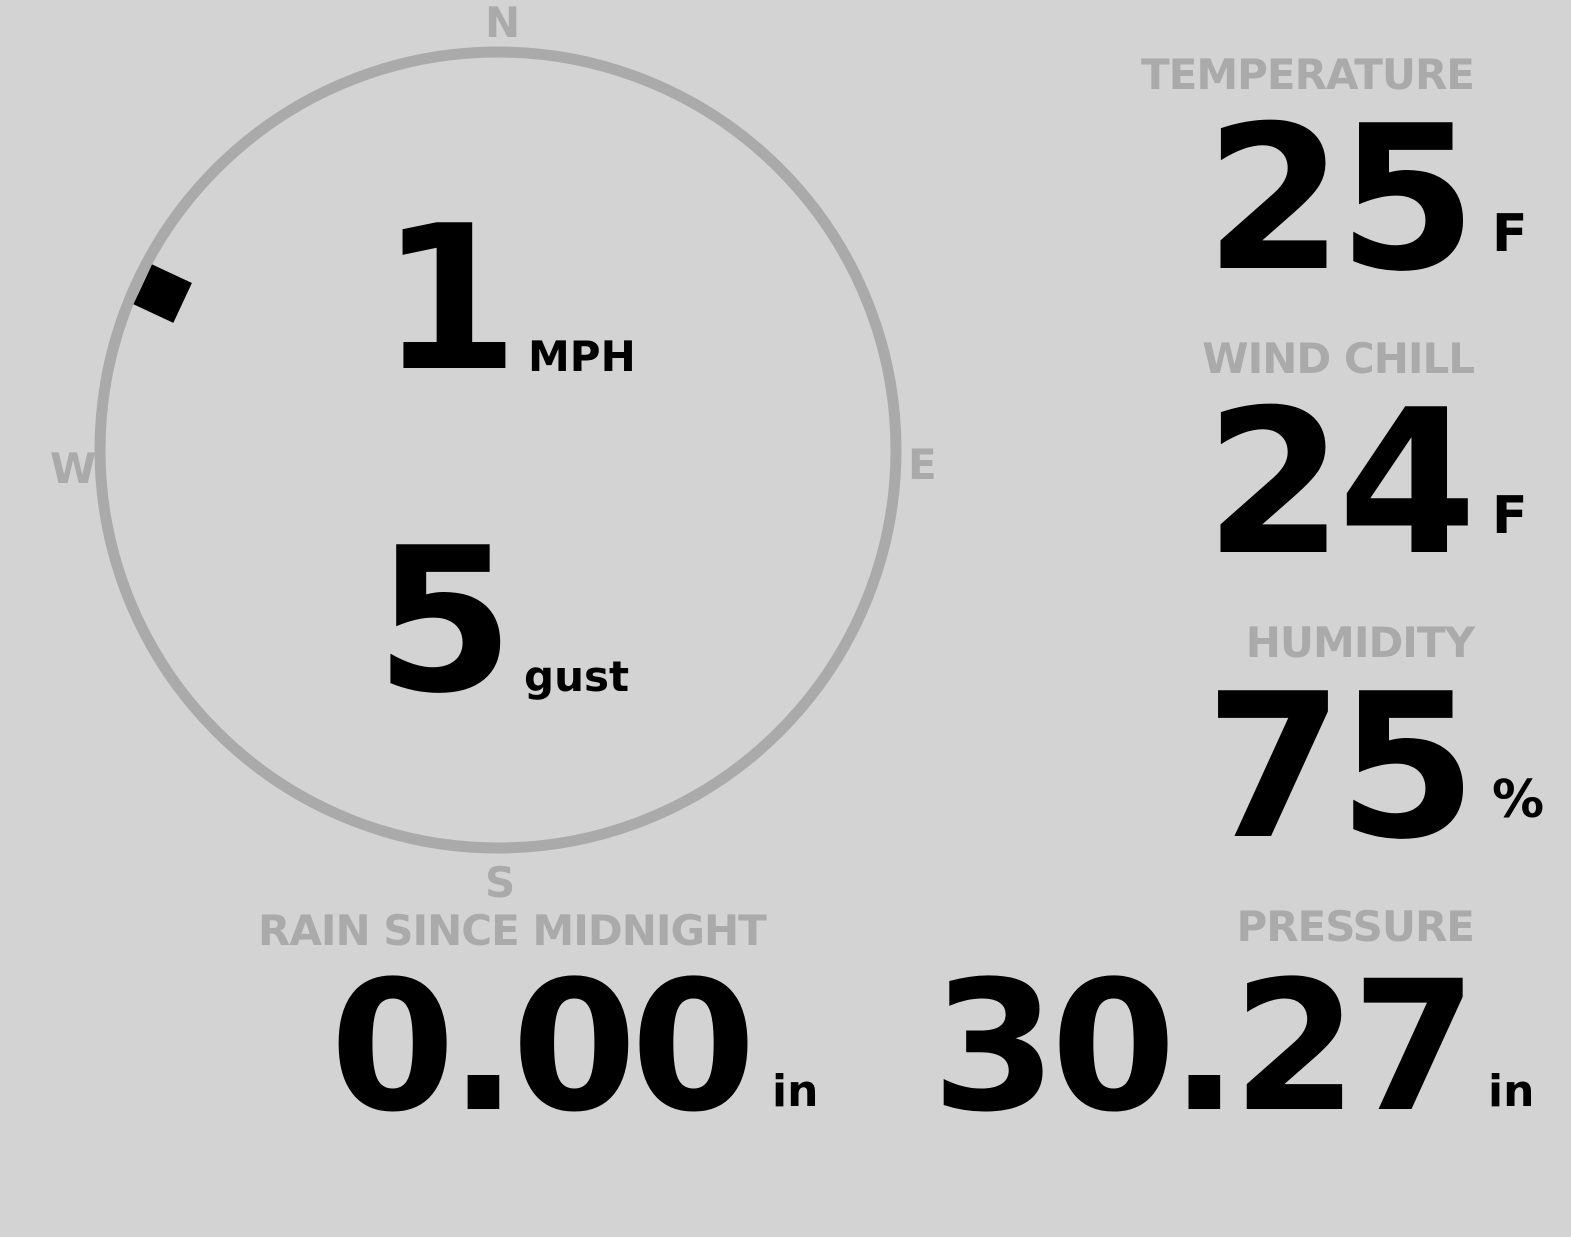  I want to click on wind-direction-marker, so click(162, 293).